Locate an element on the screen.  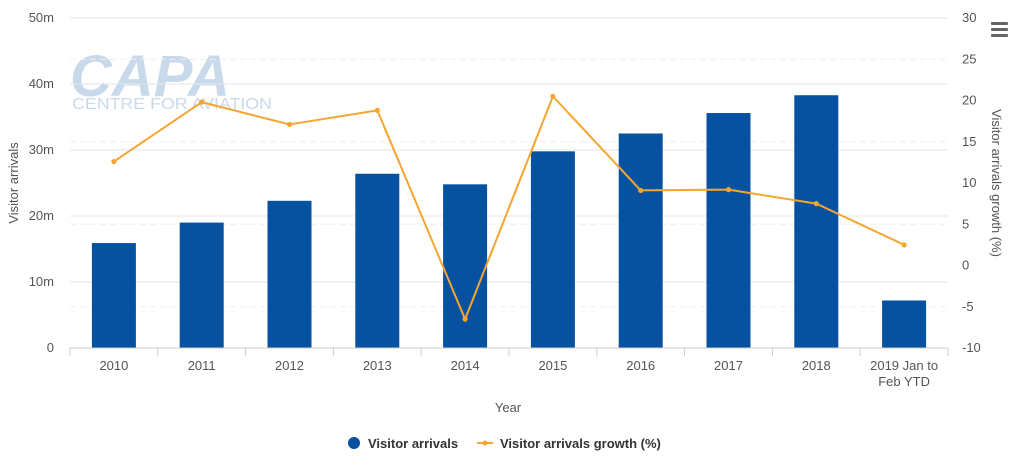
legend-line-marker is located at coordinates (485, 443).